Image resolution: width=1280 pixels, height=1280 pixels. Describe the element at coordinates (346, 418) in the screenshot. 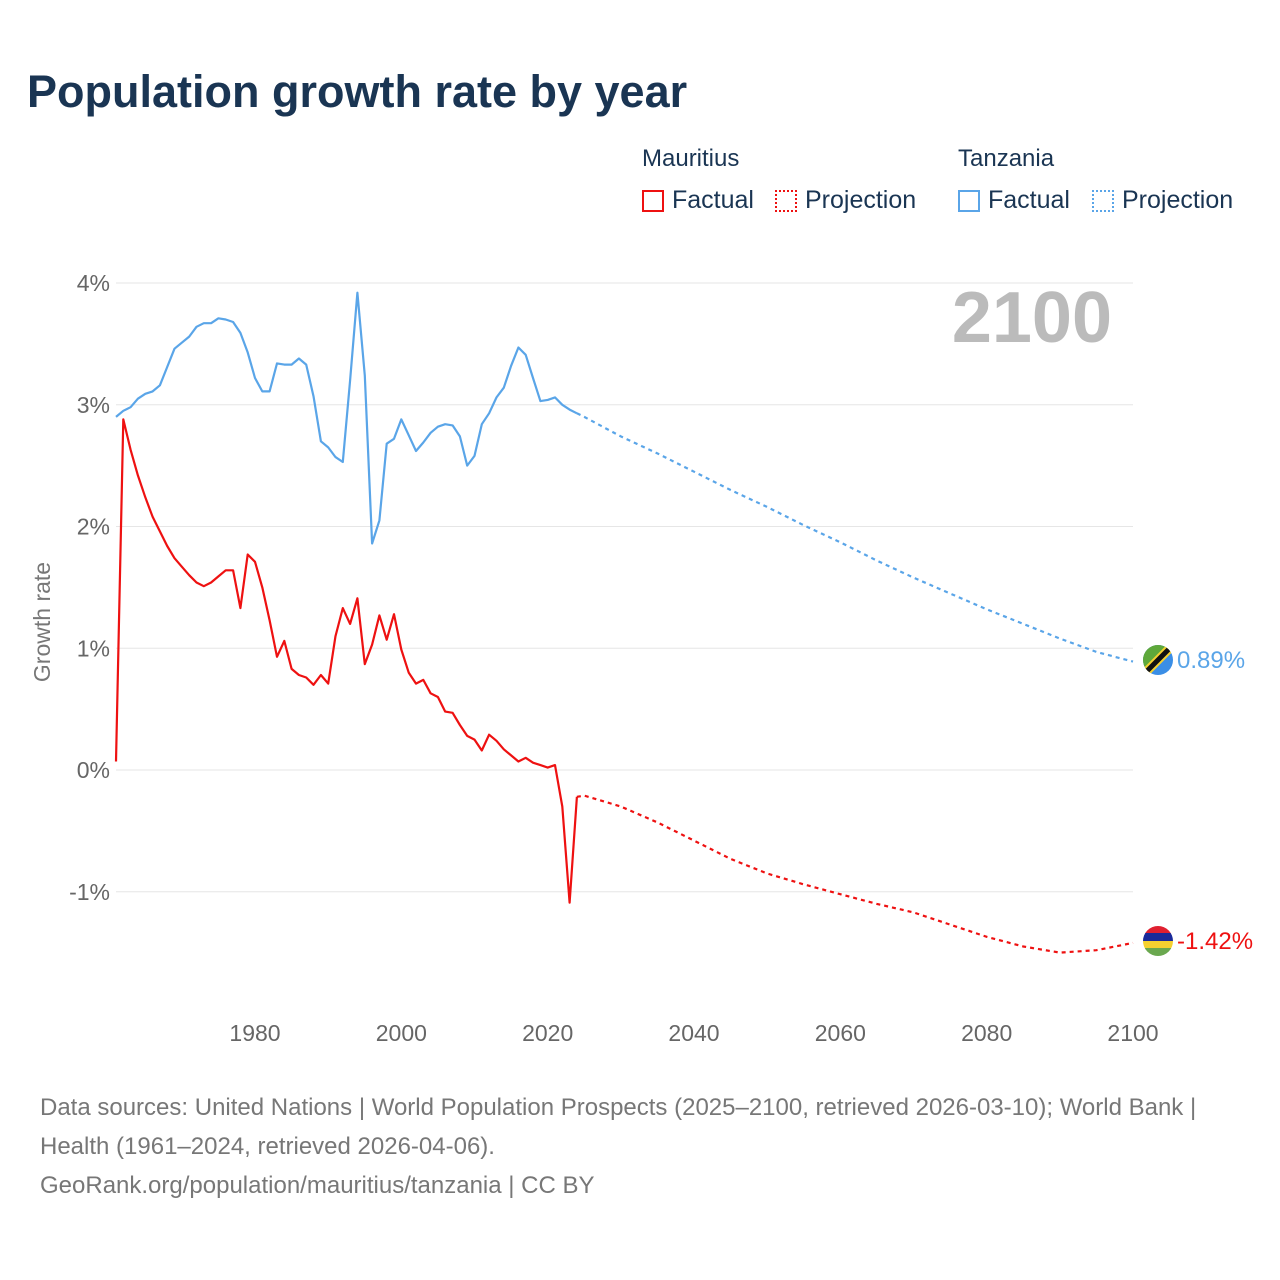

I see `tanzania-factual-line` at that location.